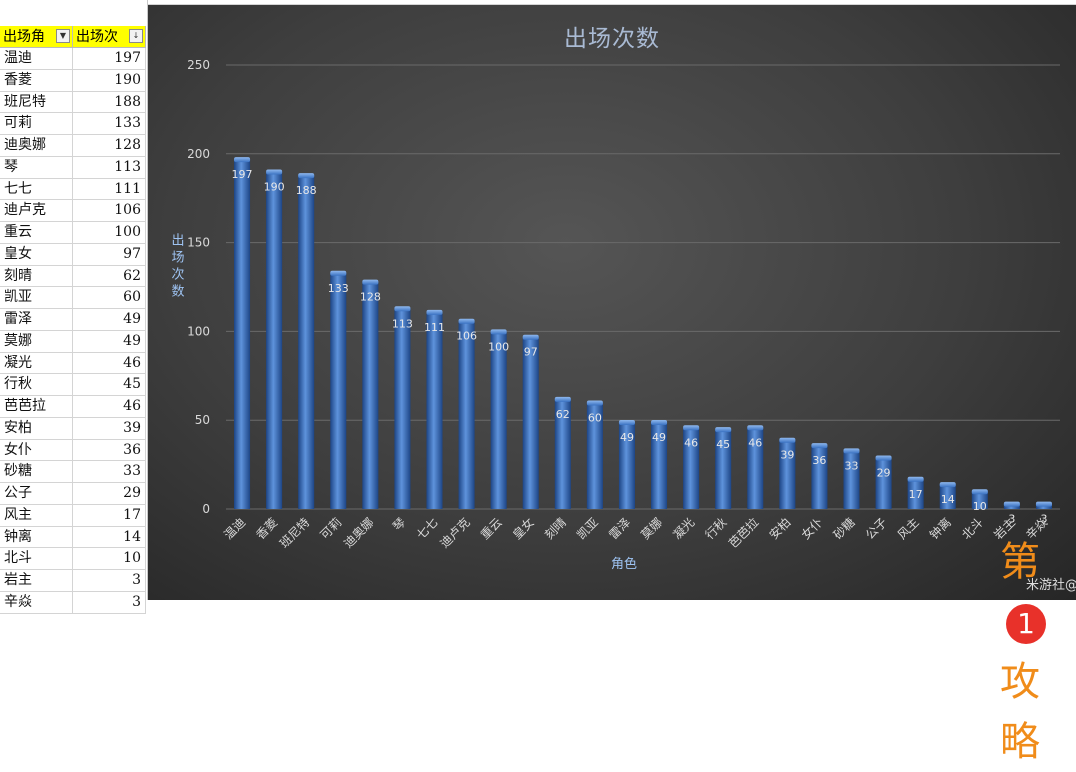 This screenshot has width=1076, height=772. Describe the element at coordinates (36, 559) in the screenshot. I see `cell-character: 北斗` at that location.